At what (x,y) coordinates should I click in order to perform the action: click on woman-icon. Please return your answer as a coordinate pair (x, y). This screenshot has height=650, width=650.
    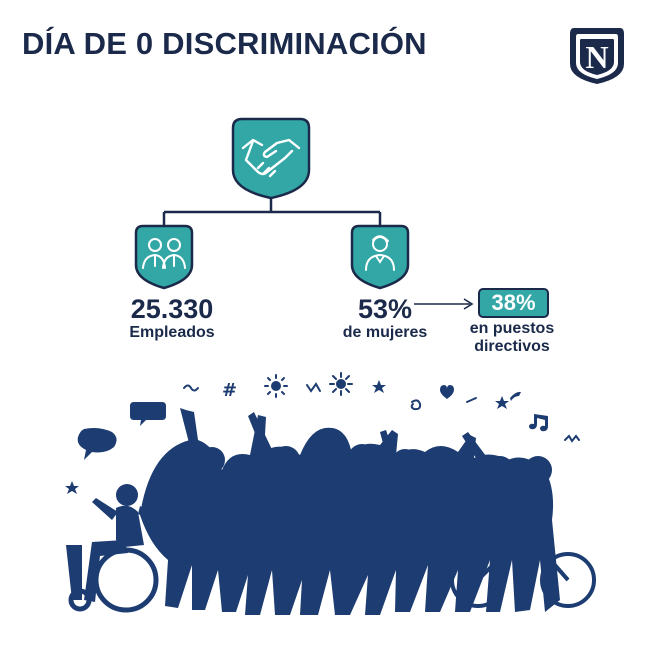
    Looking at the image, I should click on (380, 257).